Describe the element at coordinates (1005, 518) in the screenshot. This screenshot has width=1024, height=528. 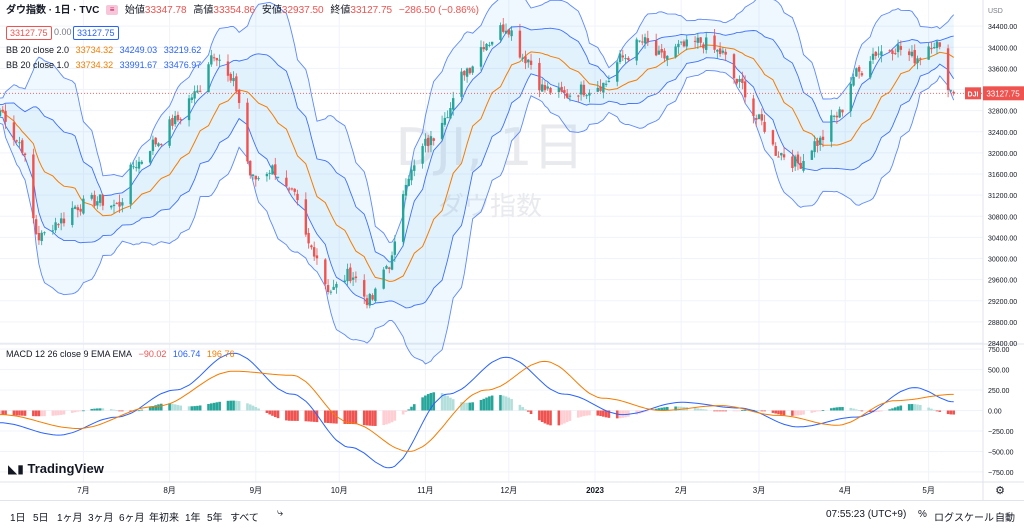
I see `auto-scale-toggle: 自動` at that location.